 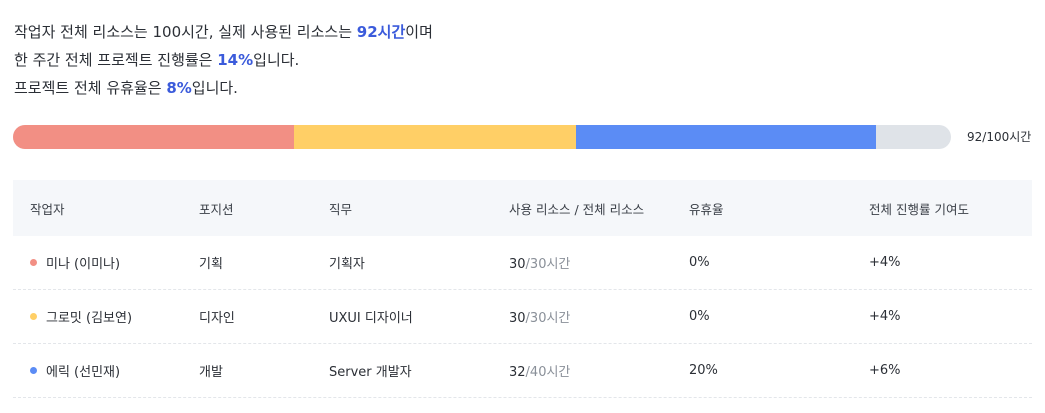 I want to click on summary-line-1: 작업자 전체 리소스는 100시간, 실제 사용된 리소스는 92시간이며, so click(x=223, y=32).